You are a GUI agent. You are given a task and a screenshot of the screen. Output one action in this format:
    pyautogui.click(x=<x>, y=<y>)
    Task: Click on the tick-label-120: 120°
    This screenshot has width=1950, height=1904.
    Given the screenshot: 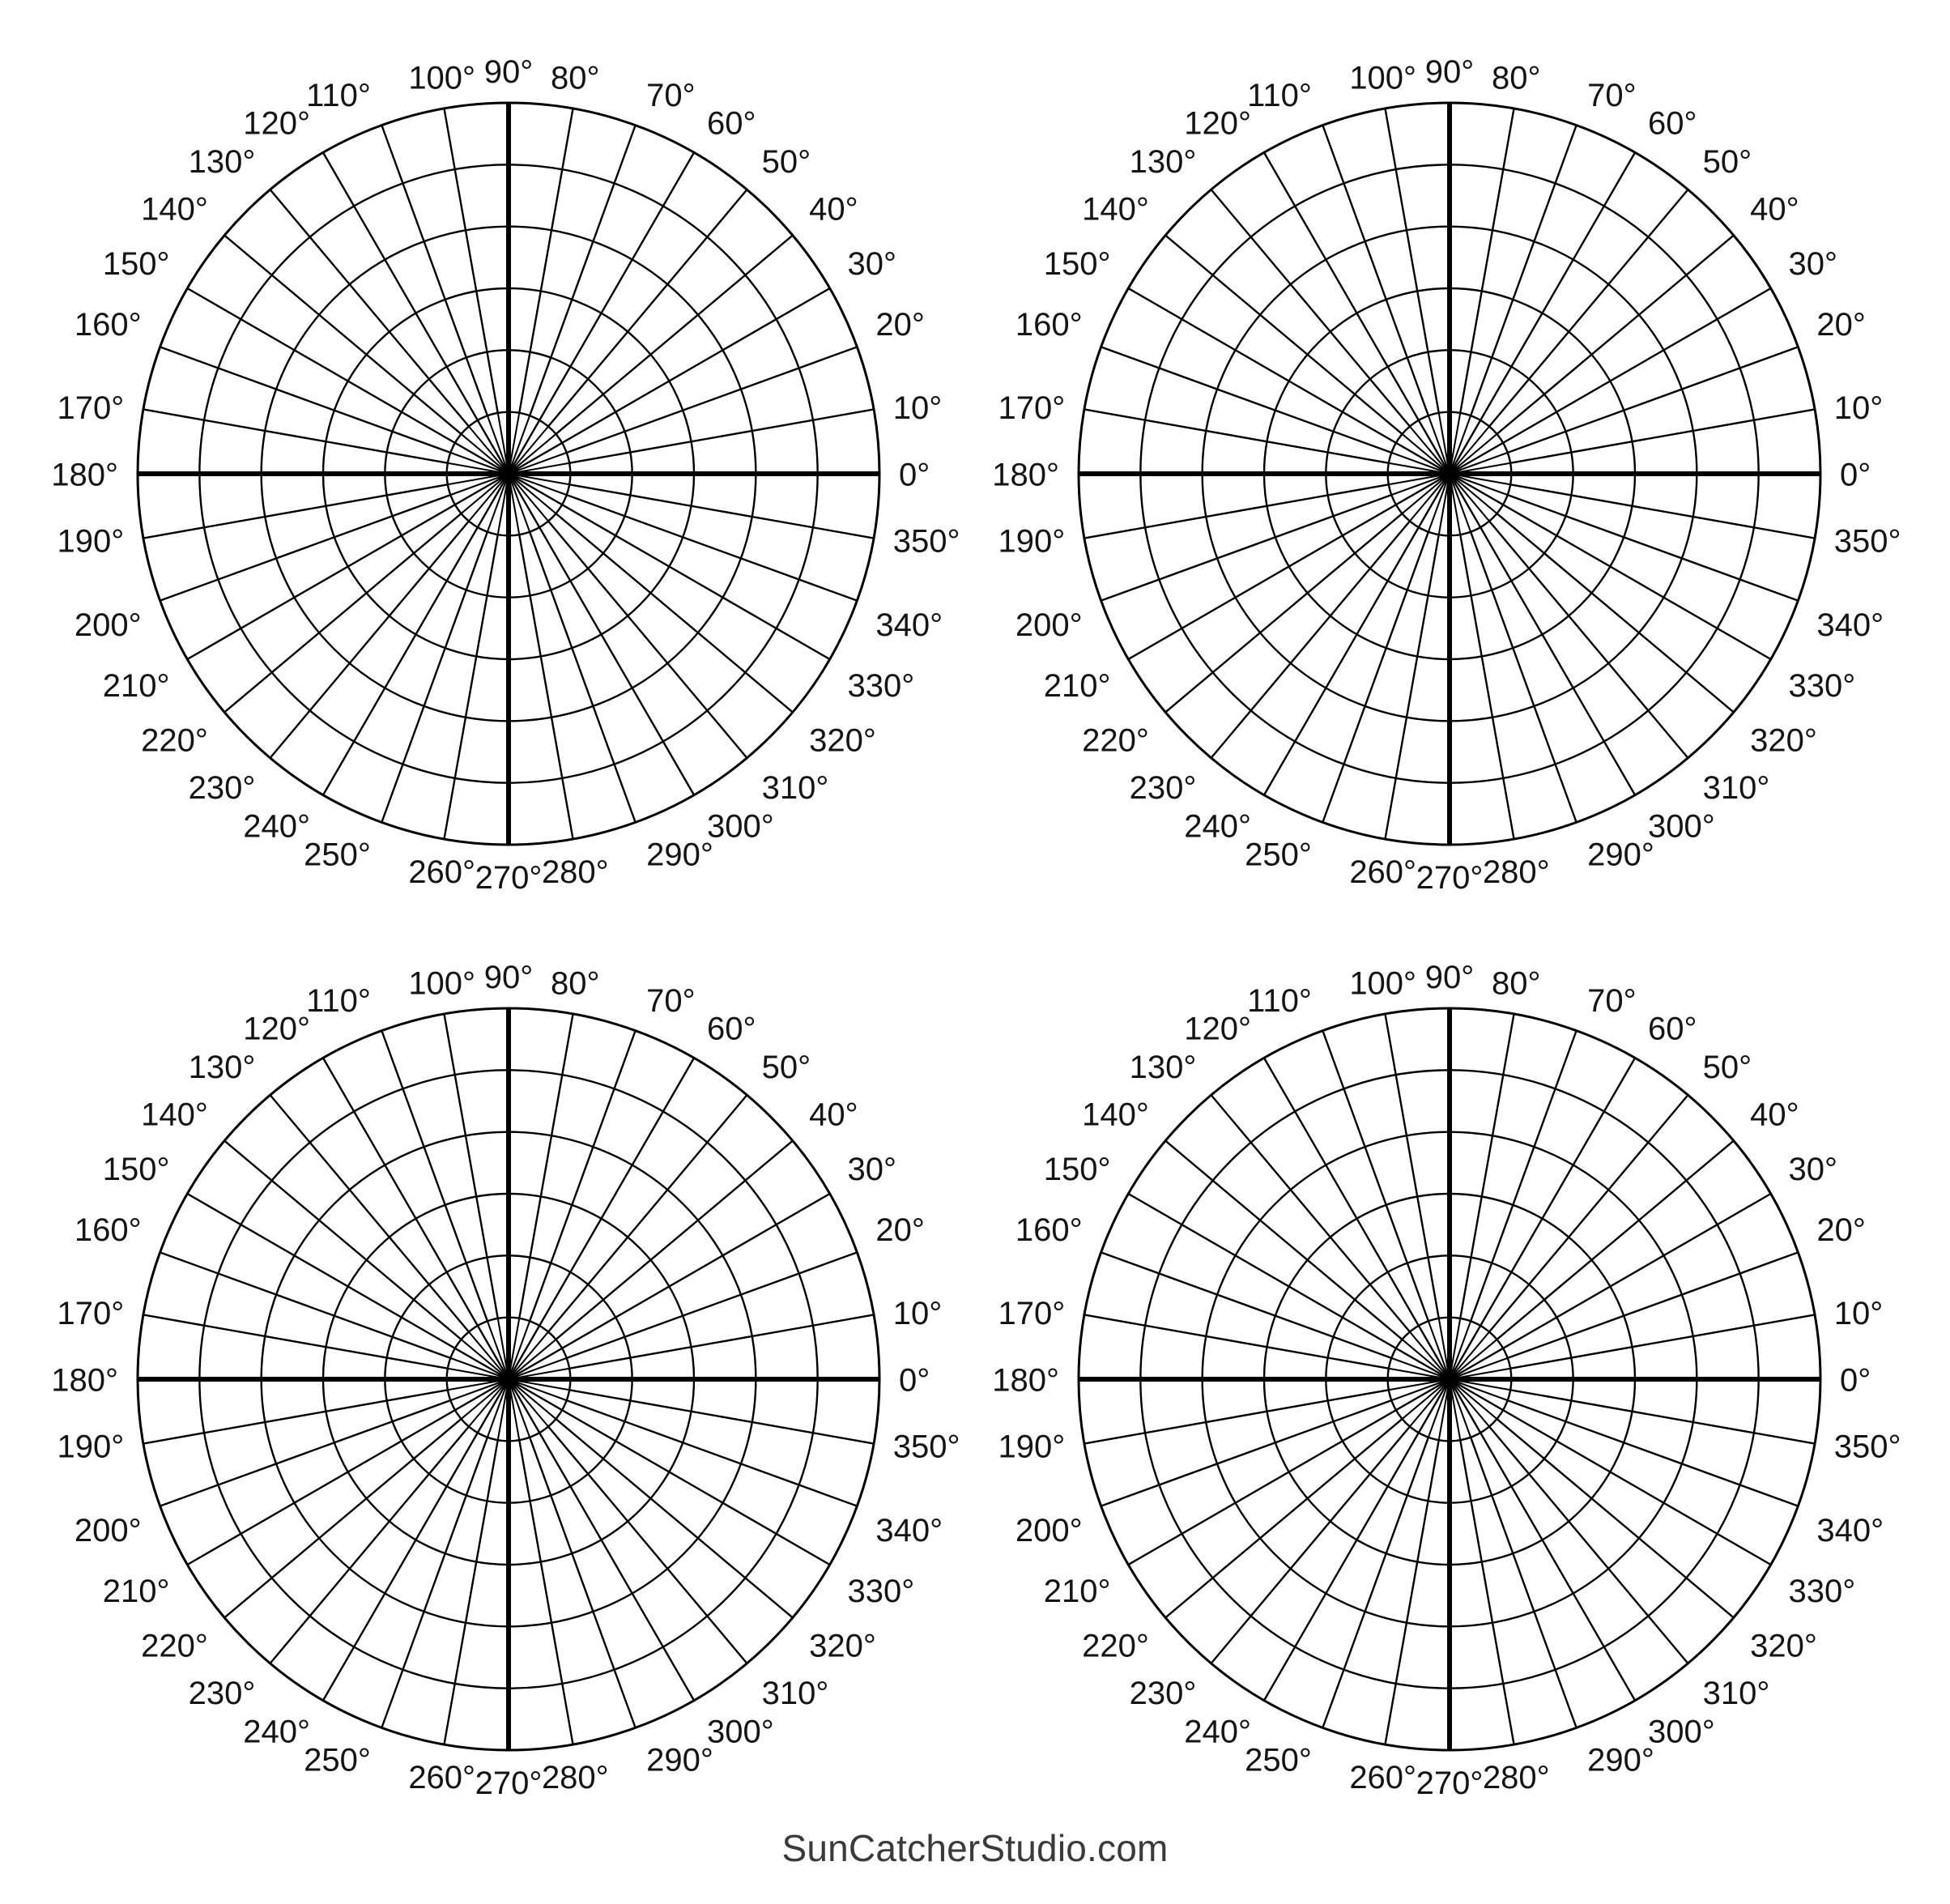 What is the action you would take?
    pyautogui.click(x=276, y=124)
    